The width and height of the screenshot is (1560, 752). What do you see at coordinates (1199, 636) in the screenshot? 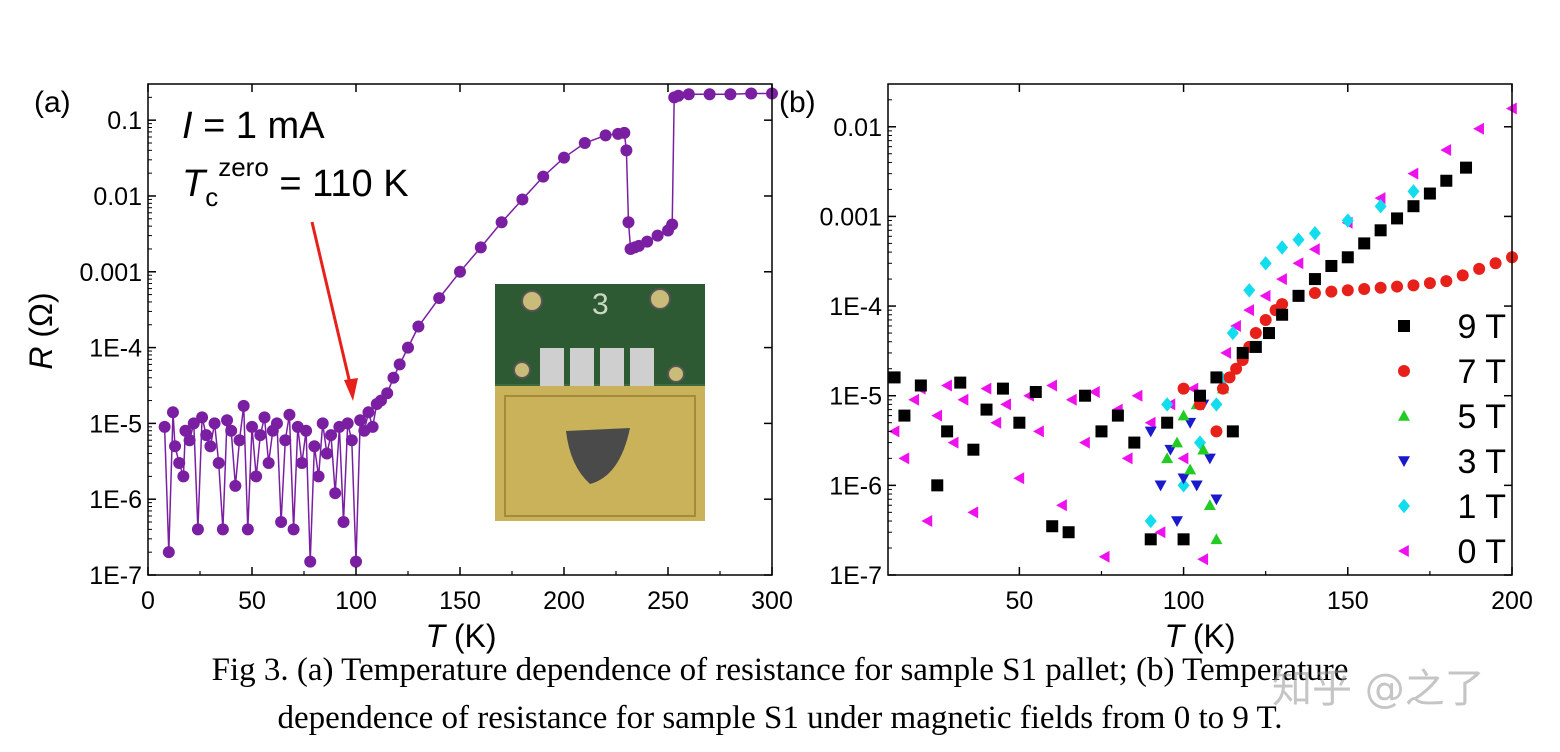
I see `panel-b-xlabel: T (K)` at bounding box center [1199, 636].